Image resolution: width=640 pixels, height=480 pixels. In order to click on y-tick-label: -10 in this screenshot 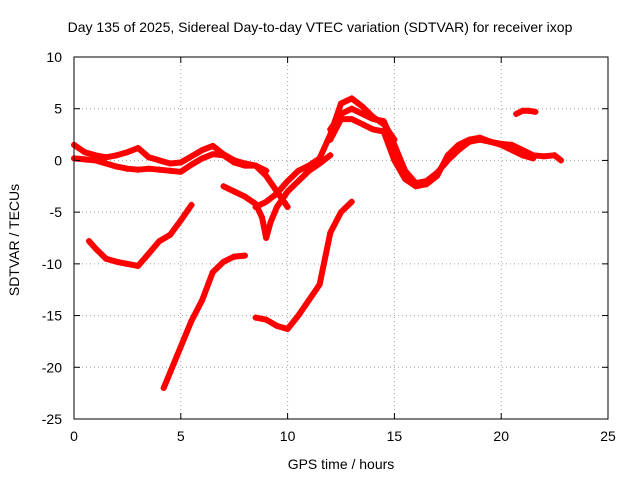, I will do `click(52, 264)`.